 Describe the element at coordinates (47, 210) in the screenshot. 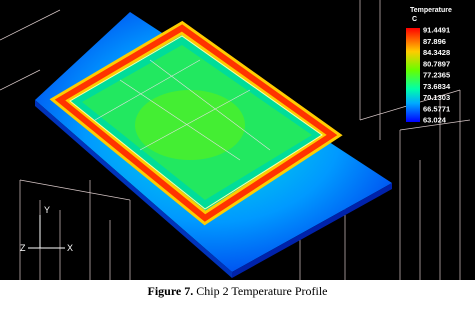

I see `axis-label: Y` at that location.